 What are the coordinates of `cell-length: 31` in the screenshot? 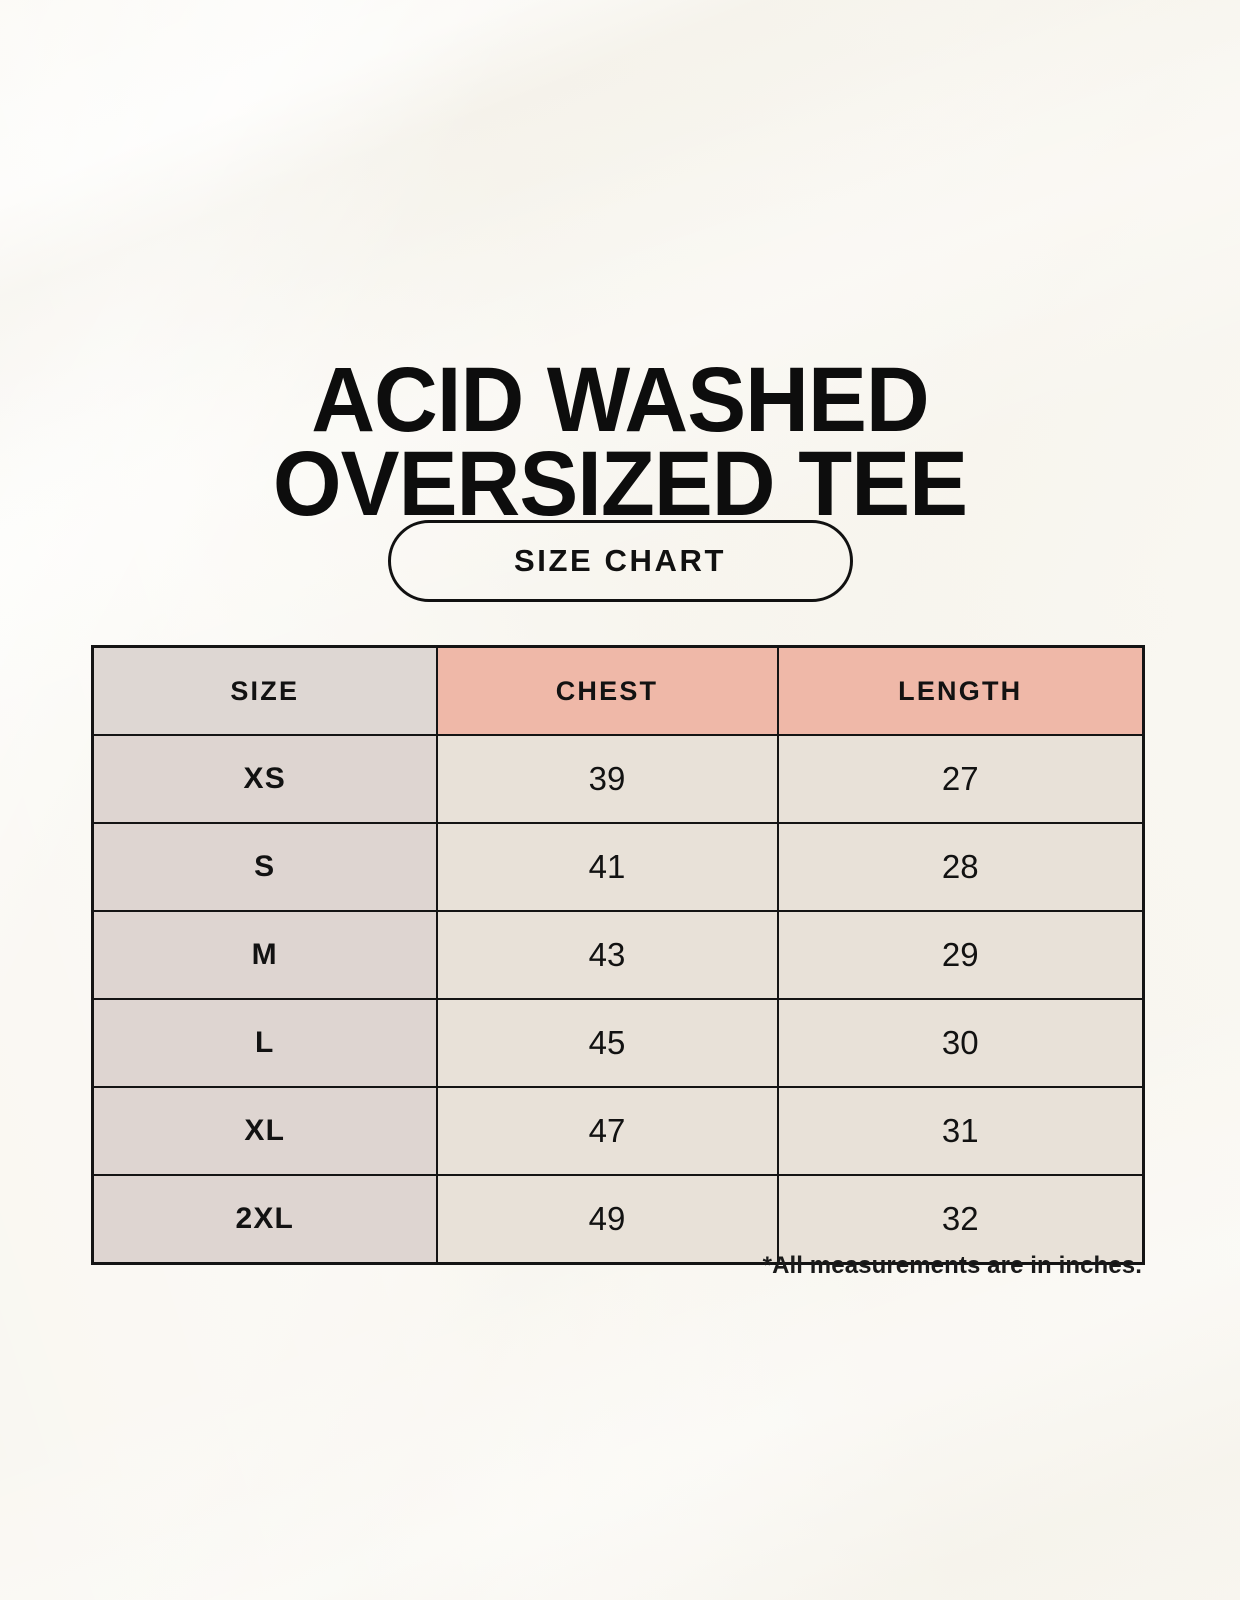 It's located at (960, 1131).